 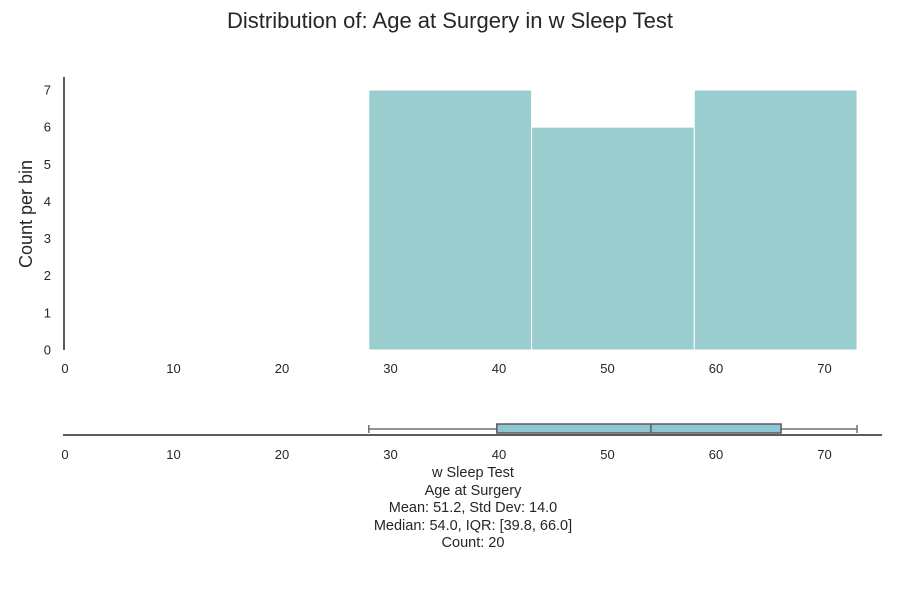 I want to click on x-tick-label: 50, so click(x=607, y=368).